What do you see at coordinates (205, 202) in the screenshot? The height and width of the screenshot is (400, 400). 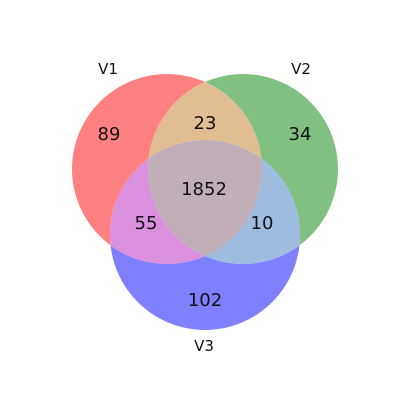 I see `region-v1-v2-v3` at bounding box center [205, 202].